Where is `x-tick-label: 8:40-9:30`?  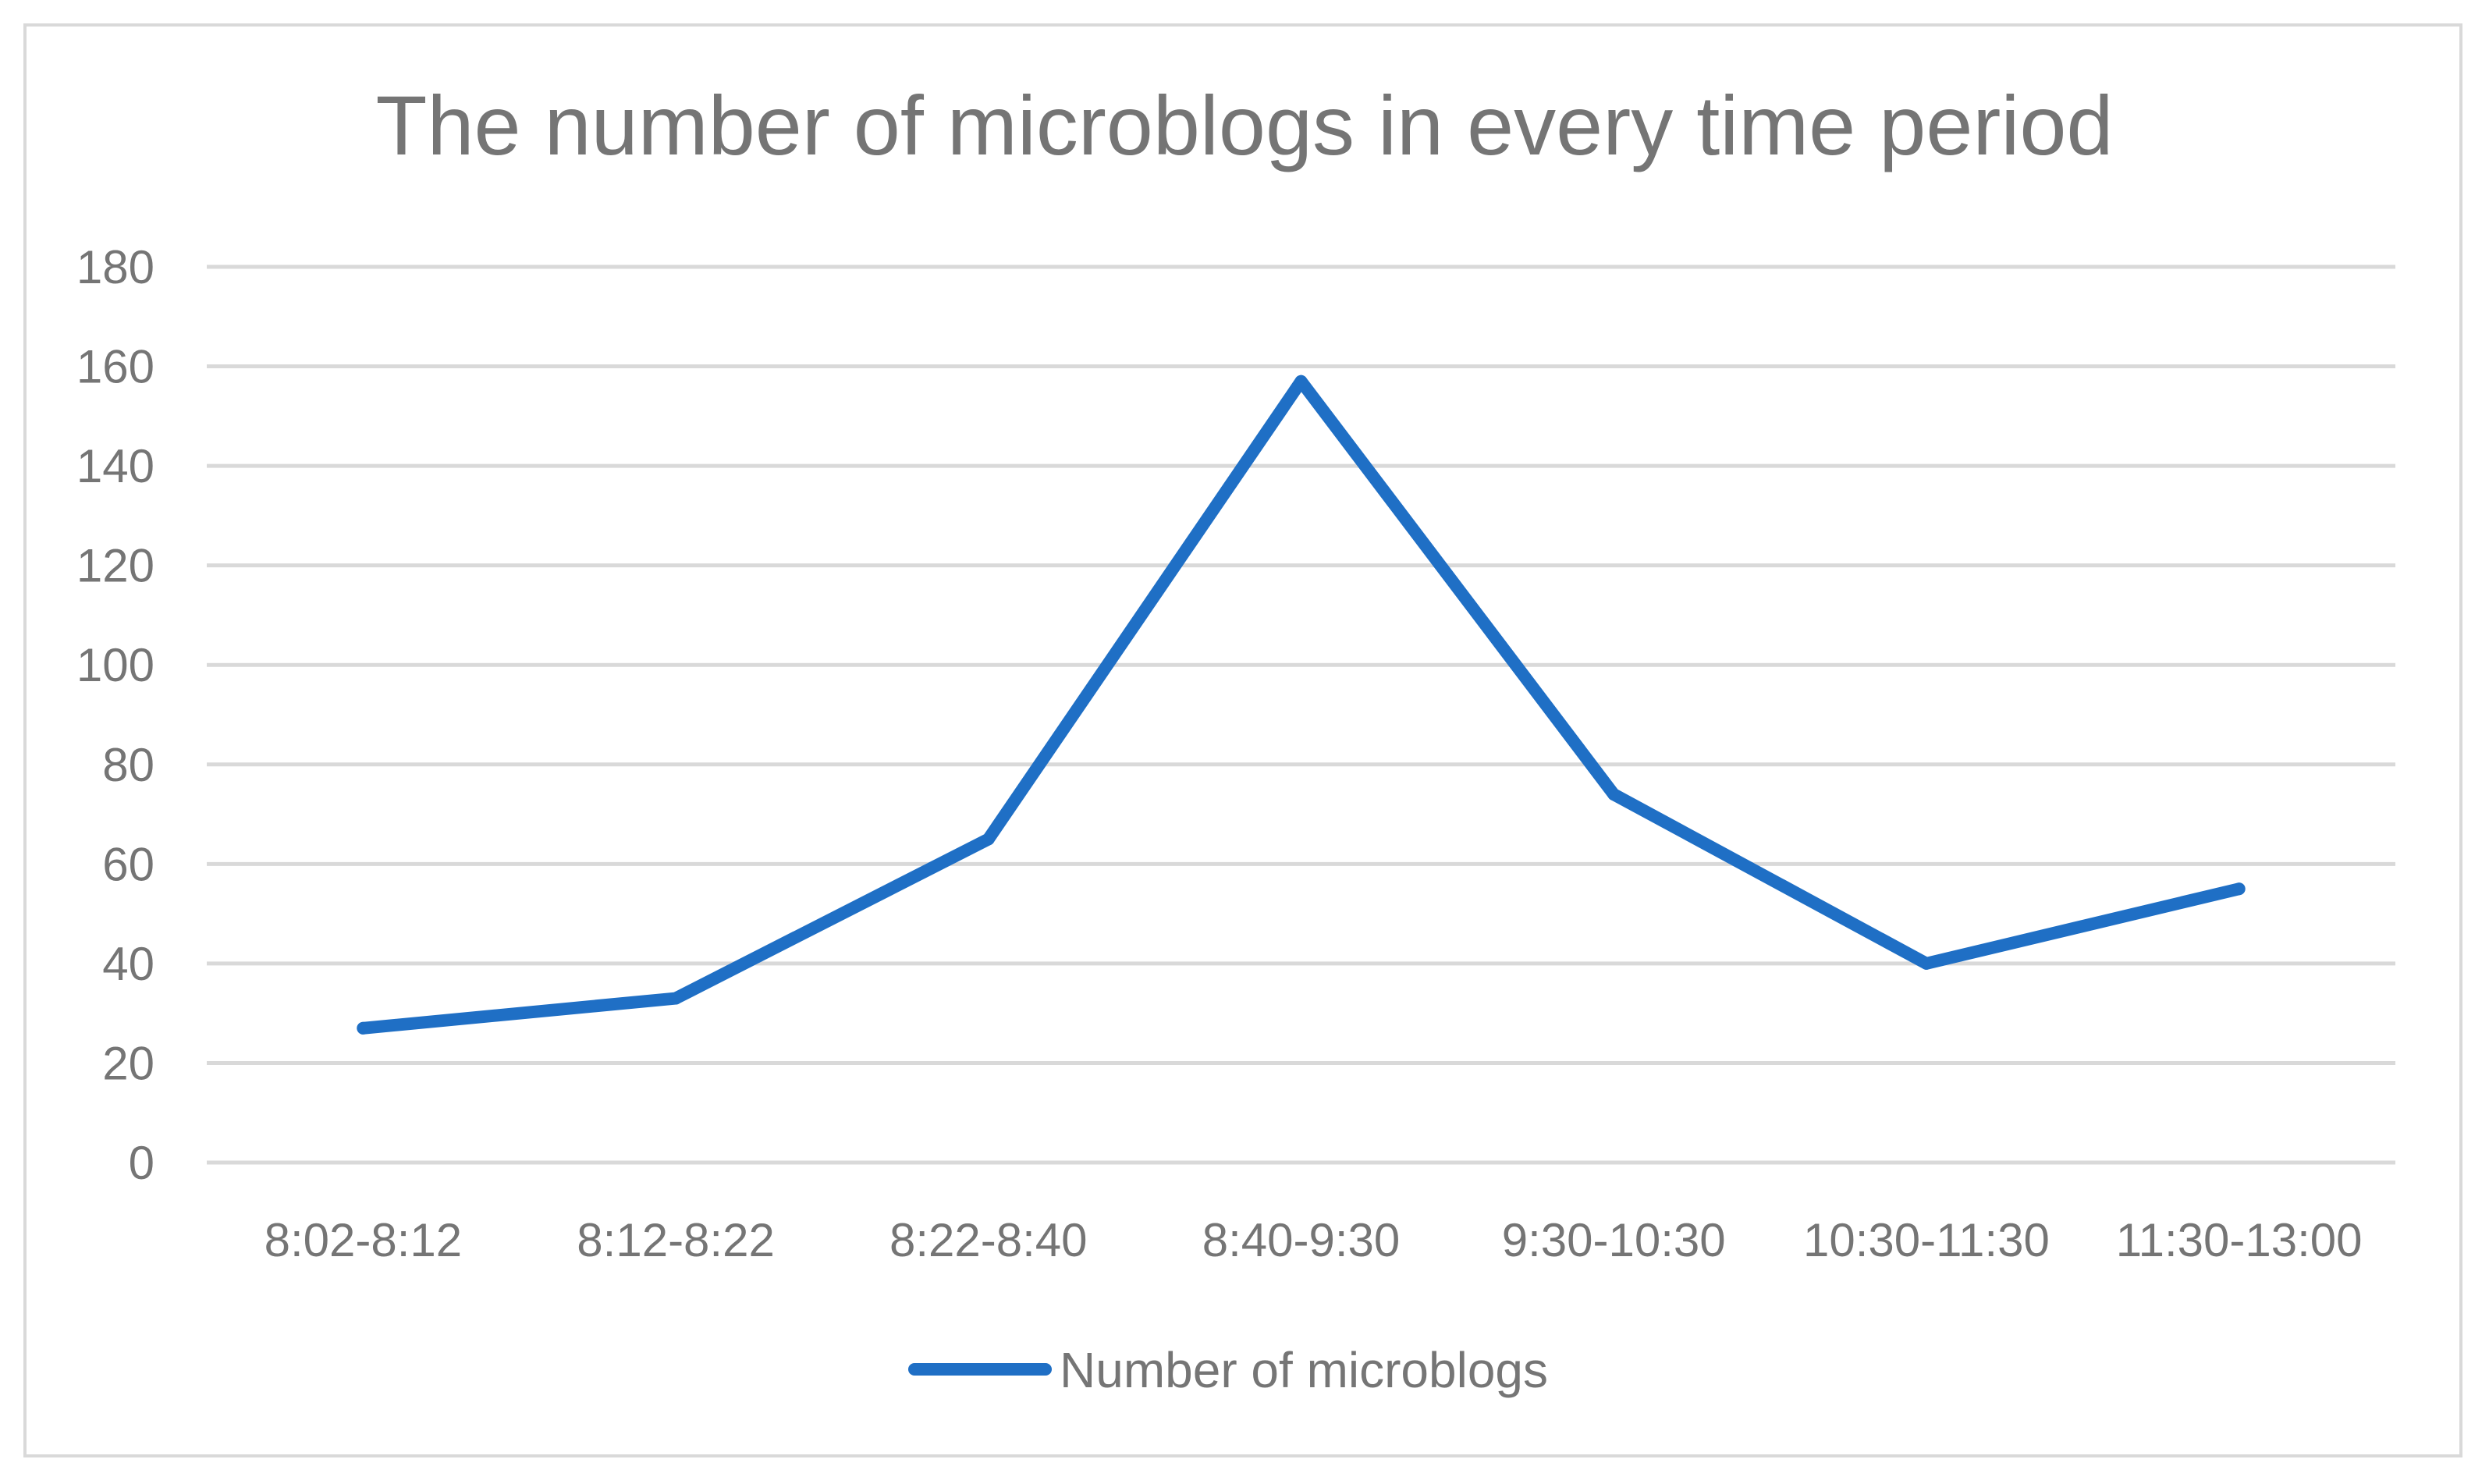 x-tick-label: 8:40-9:30 is located at coordinates (1302, 1240).